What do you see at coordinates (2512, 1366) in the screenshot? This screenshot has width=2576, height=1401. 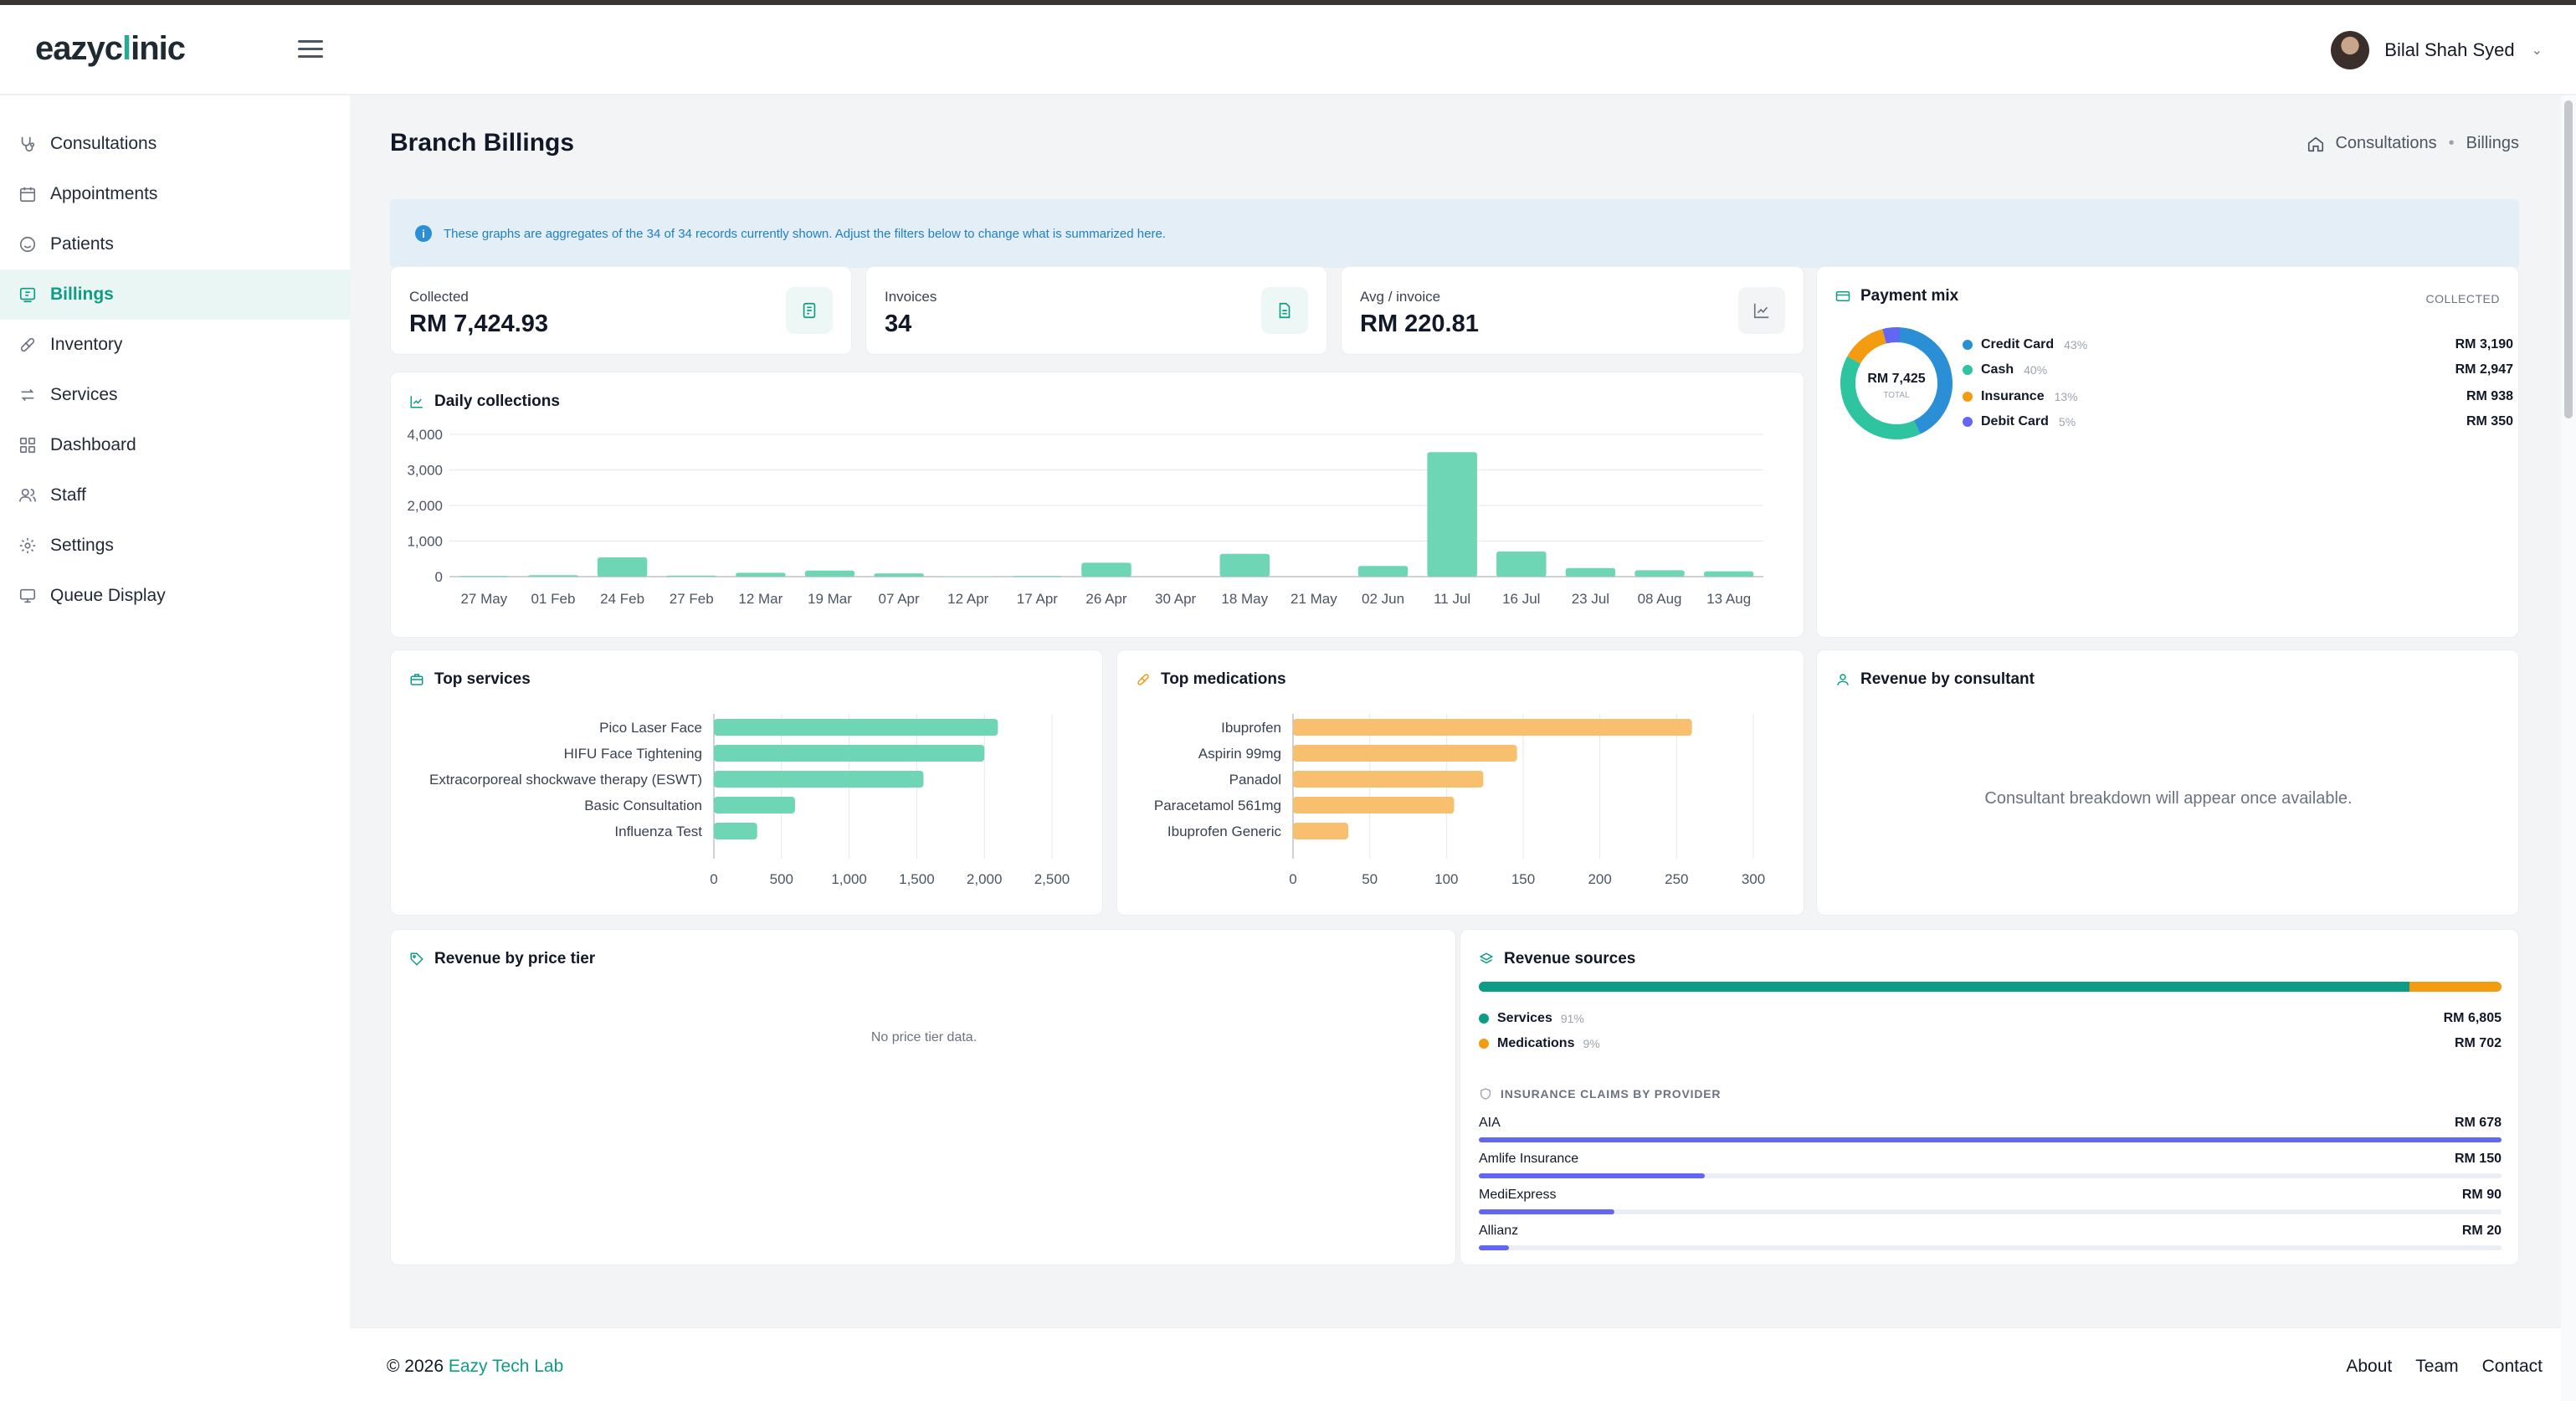 I see `footer-link-contact: Contact` at bounding box center [2512, 1366].